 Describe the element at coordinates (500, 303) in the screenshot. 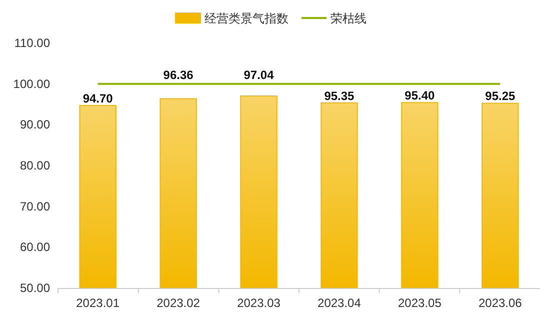

I see `x-tick-label: 2023.06` at that location.